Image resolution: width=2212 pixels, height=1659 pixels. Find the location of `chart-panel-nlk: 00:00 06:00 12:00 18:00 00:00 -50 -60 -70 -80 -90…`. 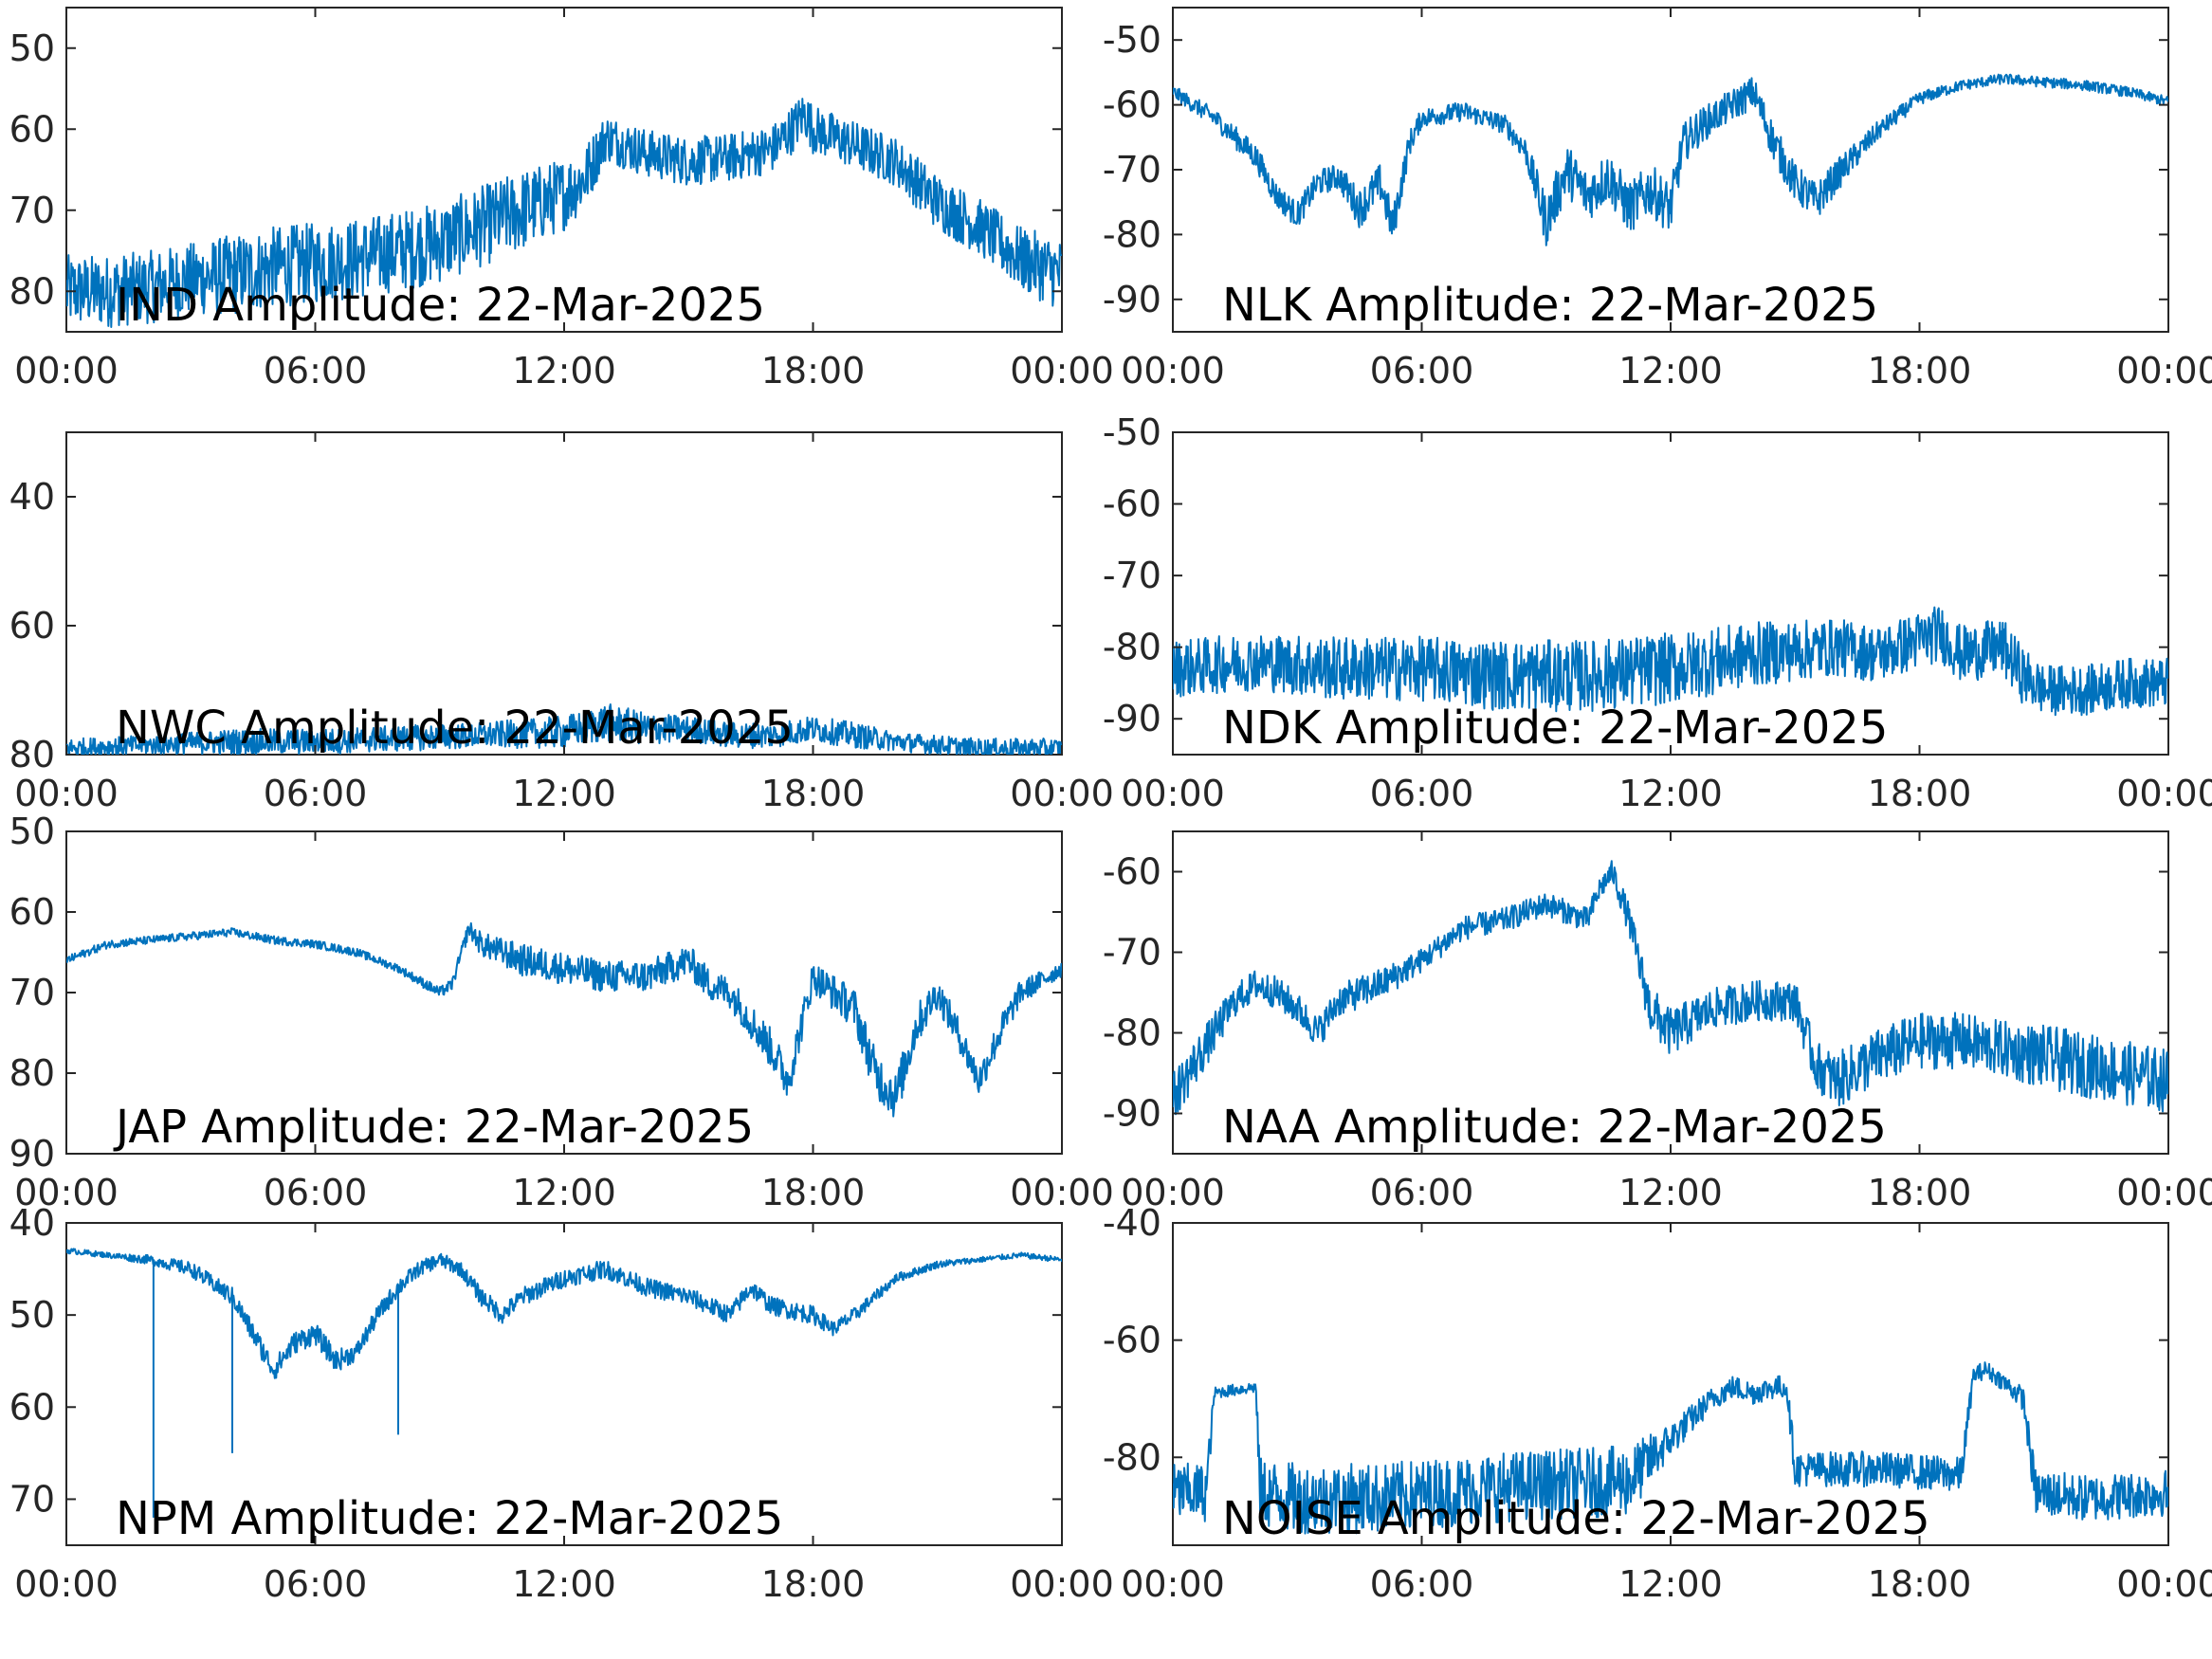

chart-panel-nlk: 00:00 06:00 12:00 18:00 00:00 -50 -60 -70 -80 -90… is located at coordinates (1657, 199).